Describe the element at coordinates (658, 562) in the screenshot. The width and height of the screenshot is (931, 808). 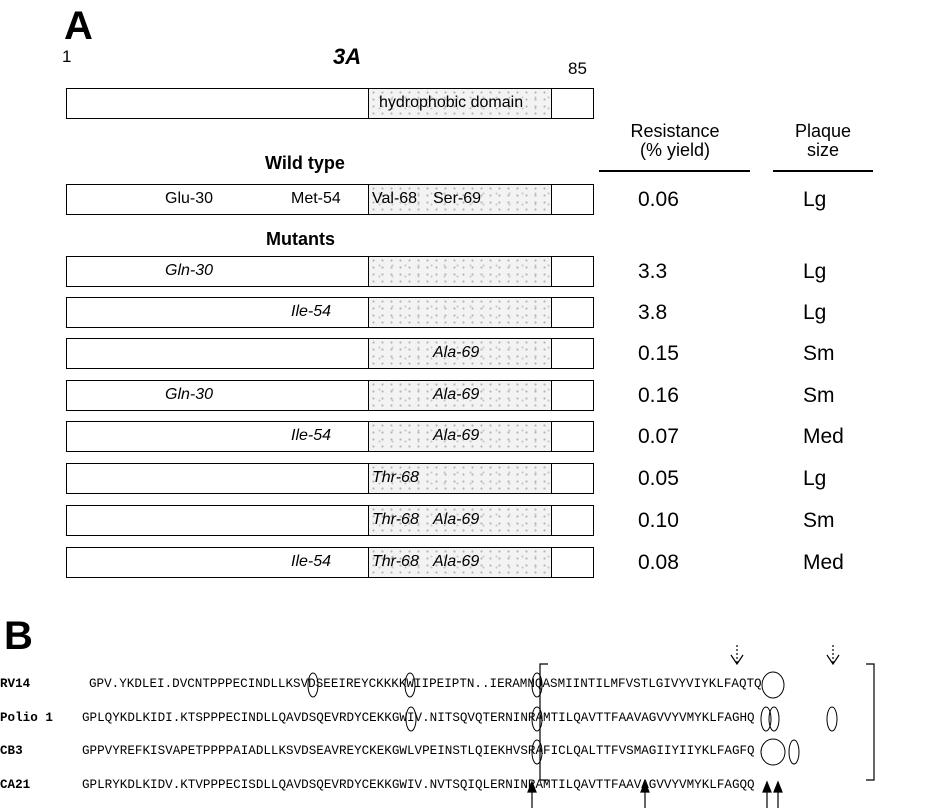
I see `resistance-value: 0.08` at that location.